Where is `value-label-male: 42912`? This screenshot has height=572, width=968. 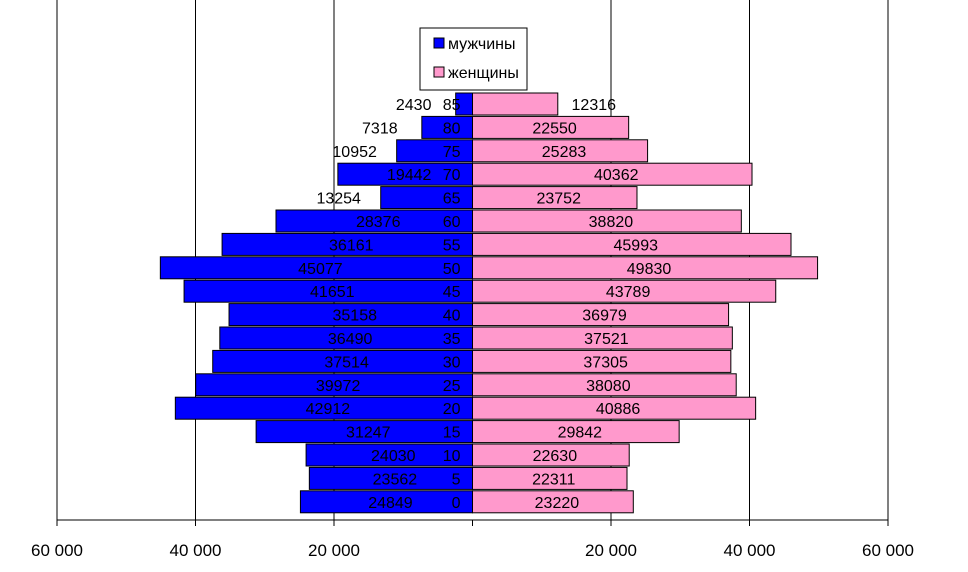
value-label-male: 42912 is located at coordinates (328, 409).